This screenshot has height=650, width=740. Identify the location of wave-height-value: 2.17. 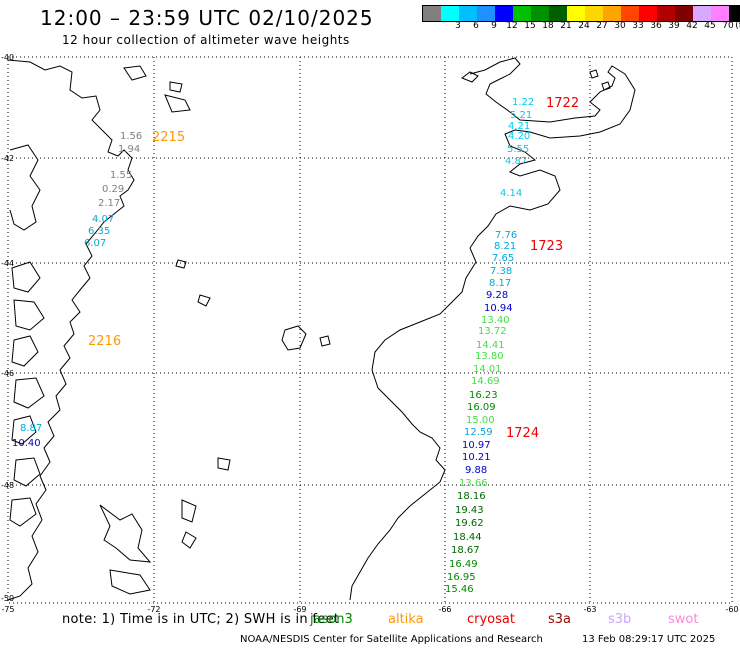
(109, 203).